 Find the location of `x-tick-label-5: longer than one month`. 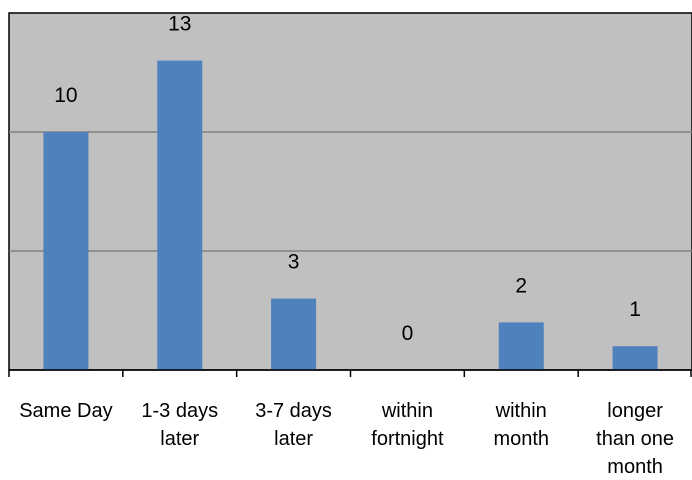

x-tick-label-5: longer than one month is located at coordinates (635, 439).